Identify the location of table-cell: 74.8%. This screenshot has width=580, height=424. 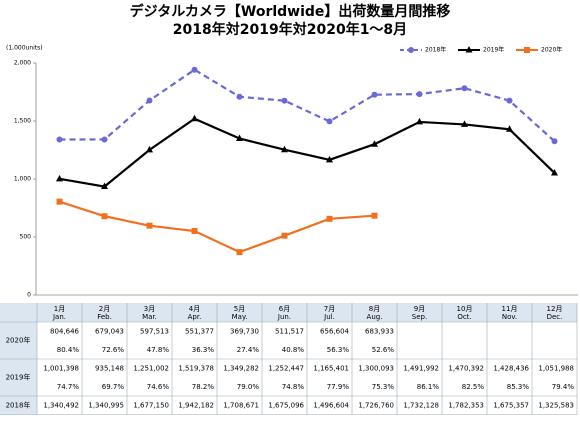
(293, 387).